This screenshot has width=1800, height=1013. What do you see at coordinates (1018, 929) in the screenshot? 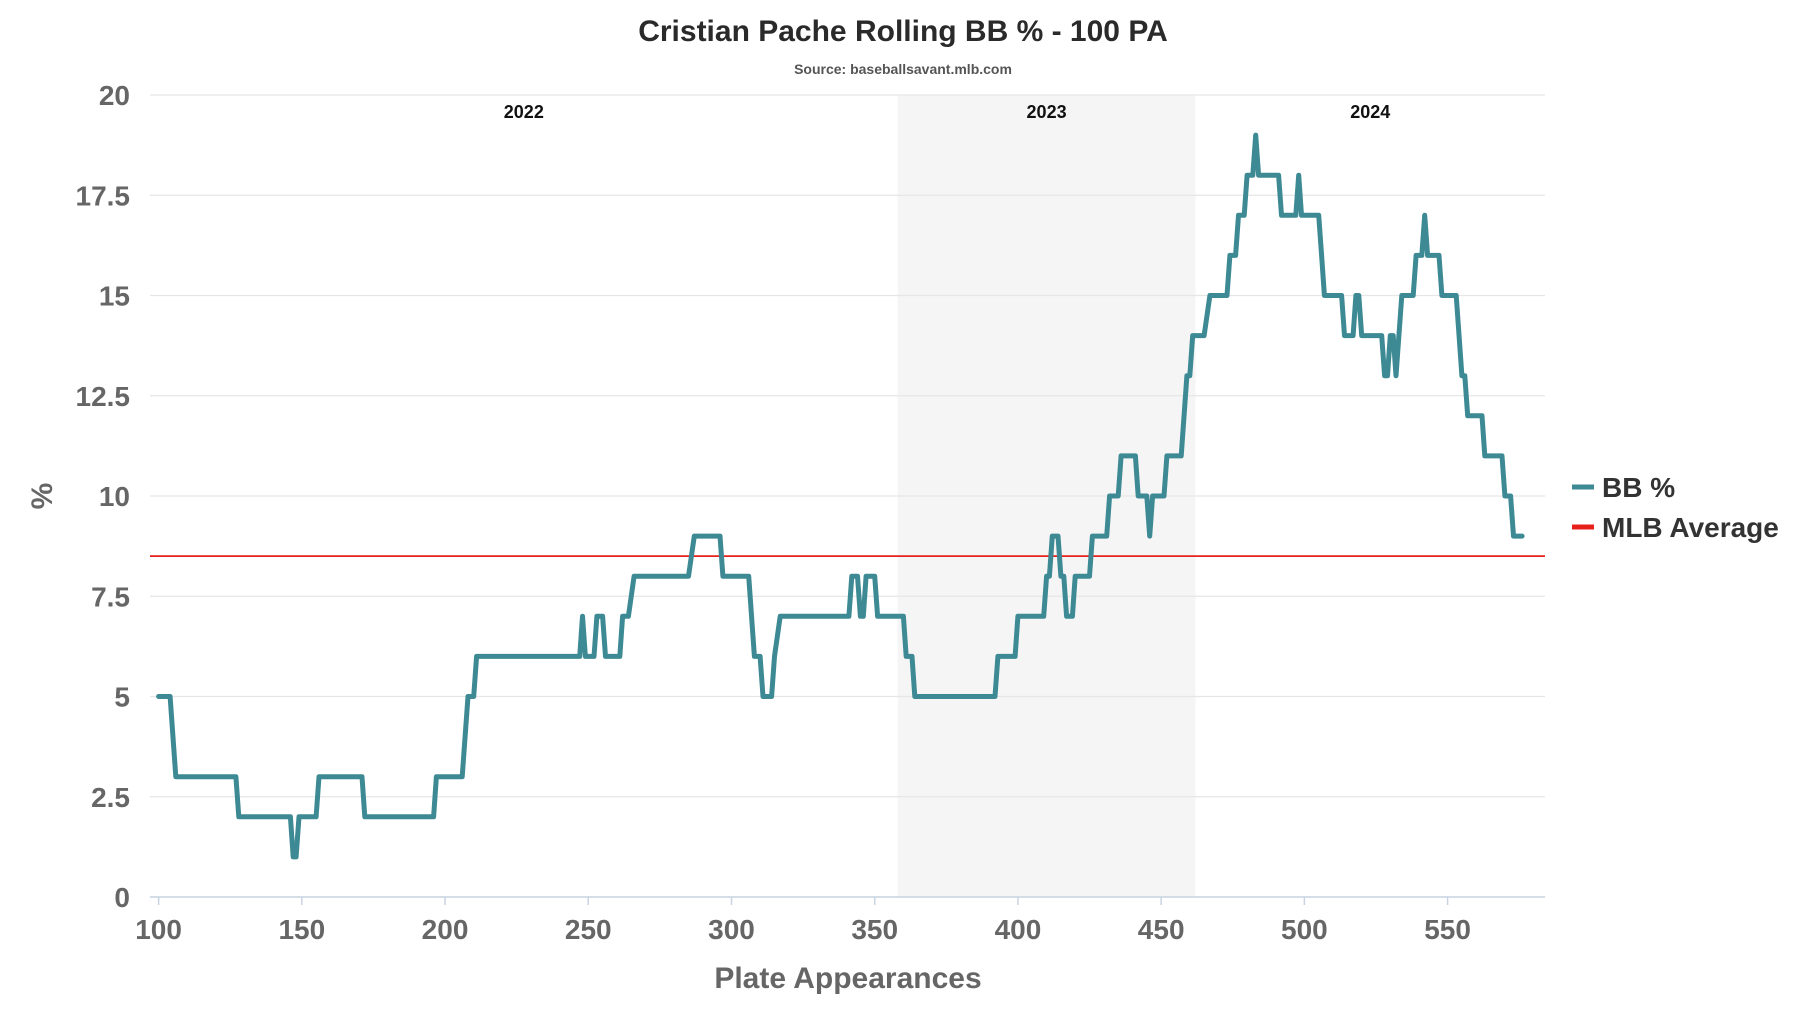
I see `x-tick-label: 400` at bounding box center [1018, 929].